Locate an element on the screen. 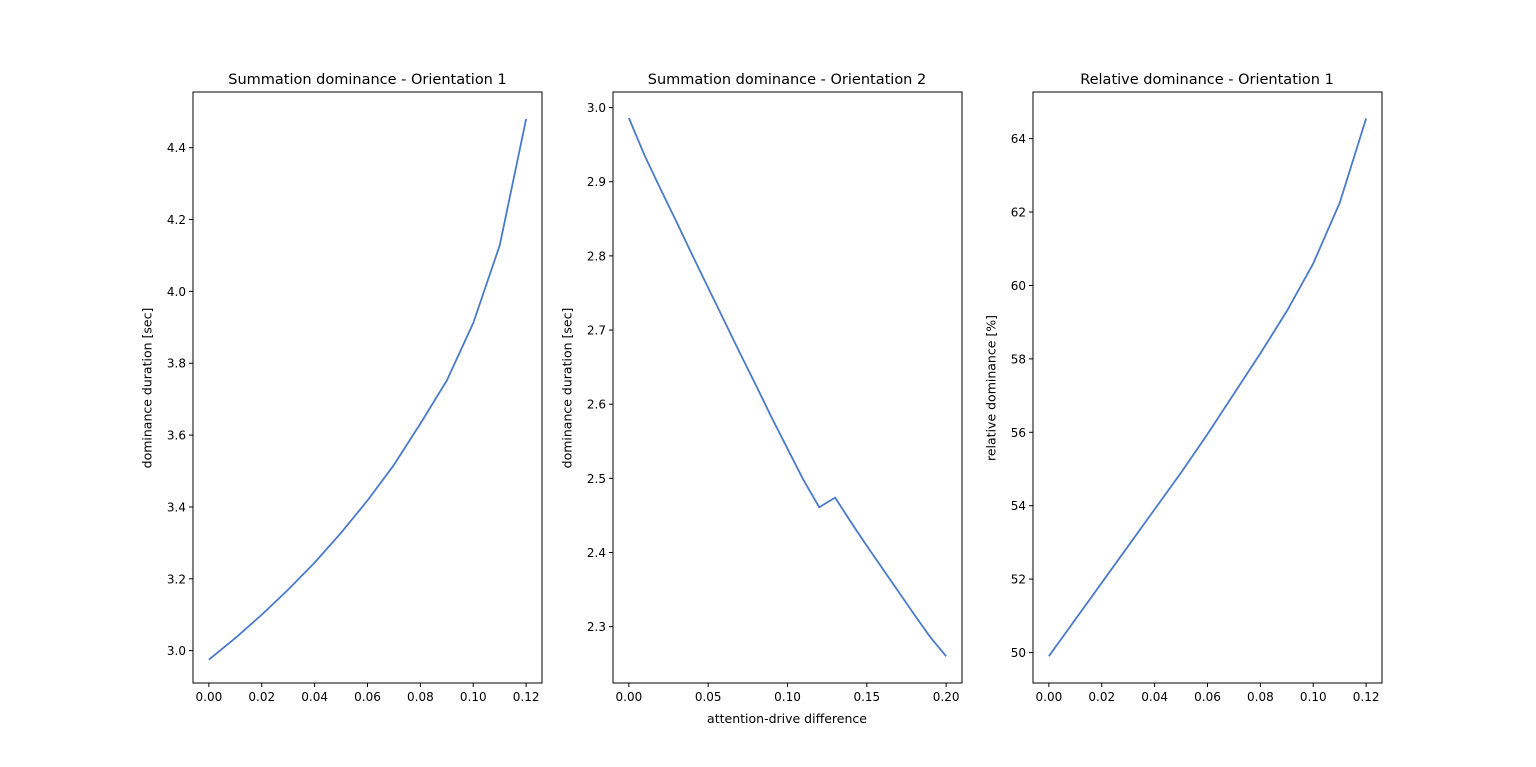 The width and height of the screenshot is (1536, 767). panel-2-xtick-label: 0.05 is located at coordinates (708, 697).